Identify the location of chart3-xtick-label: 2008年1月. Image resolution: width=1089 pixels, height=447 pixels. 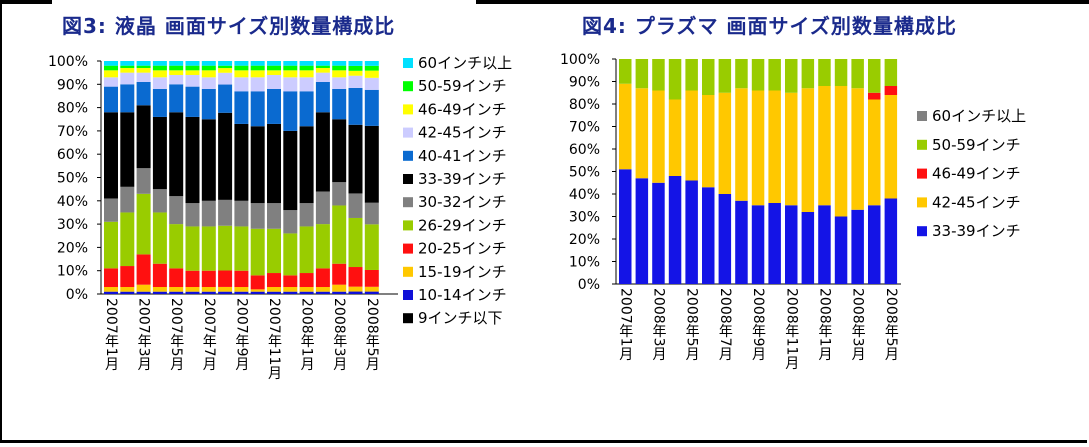
(307, 335).